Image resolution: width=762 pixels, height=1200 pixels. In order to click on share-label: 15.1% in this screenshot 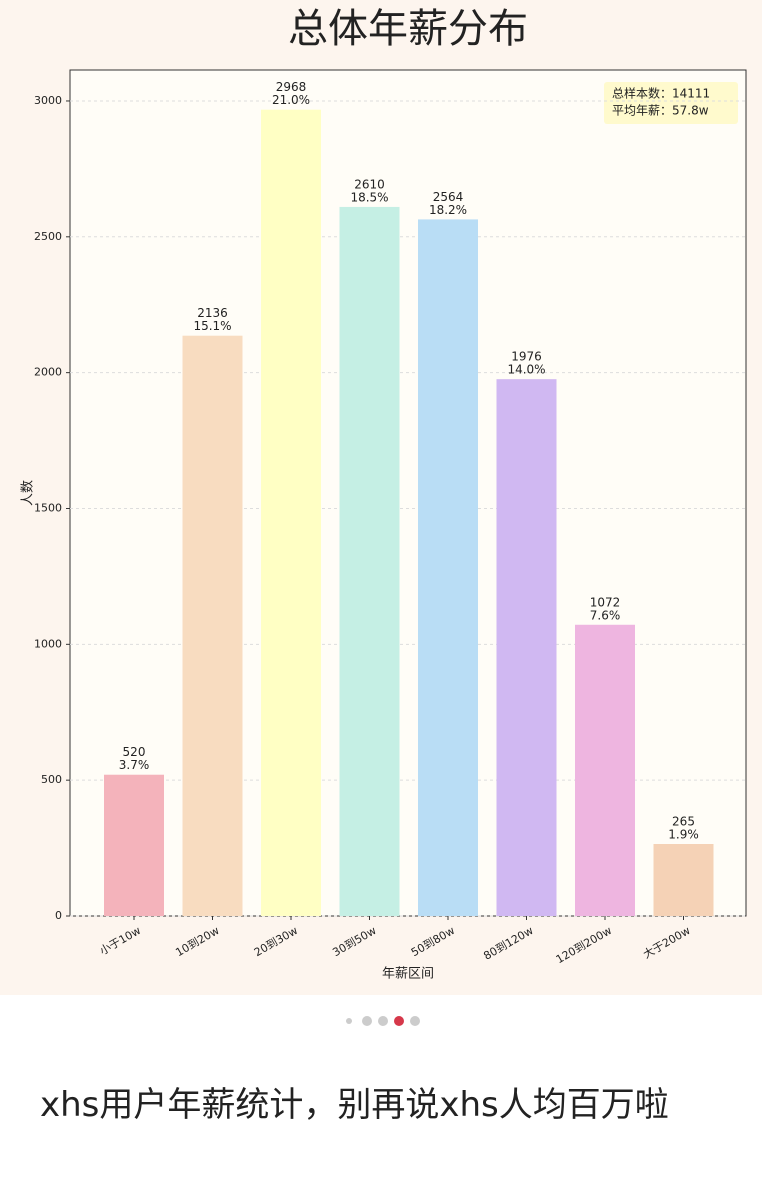, I will do `click(212, 326)`.